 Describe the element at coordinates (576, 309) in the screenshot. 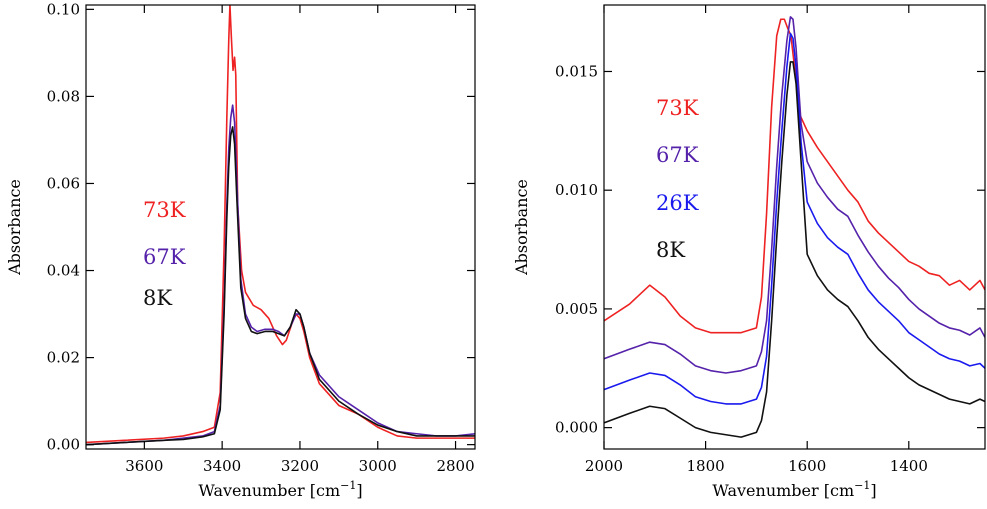

I see `y-tick-label: 0.005` at that location.